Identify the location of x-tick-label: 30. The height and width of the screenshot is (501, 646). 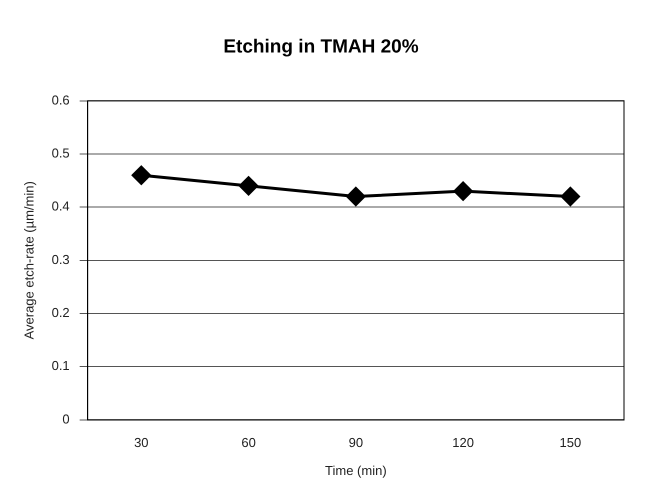
(141, 442).